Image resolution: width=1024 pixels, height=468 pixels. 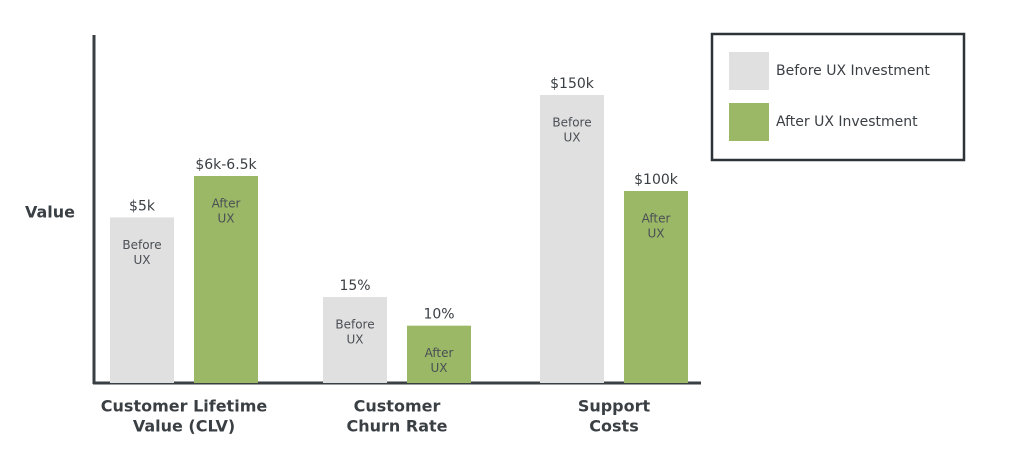 I want to click on category-label: Customer, so click(x=397, y=406).